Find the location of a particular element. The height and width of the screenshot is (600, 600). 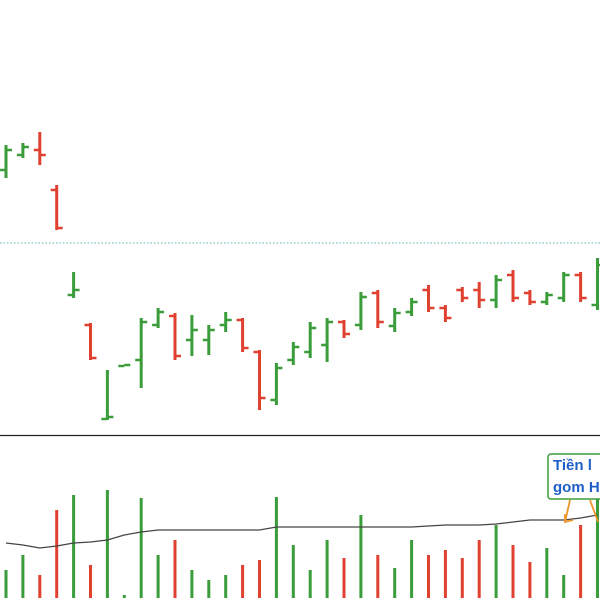

annotation-text: Tiền l is located at coordinates (572, 465).